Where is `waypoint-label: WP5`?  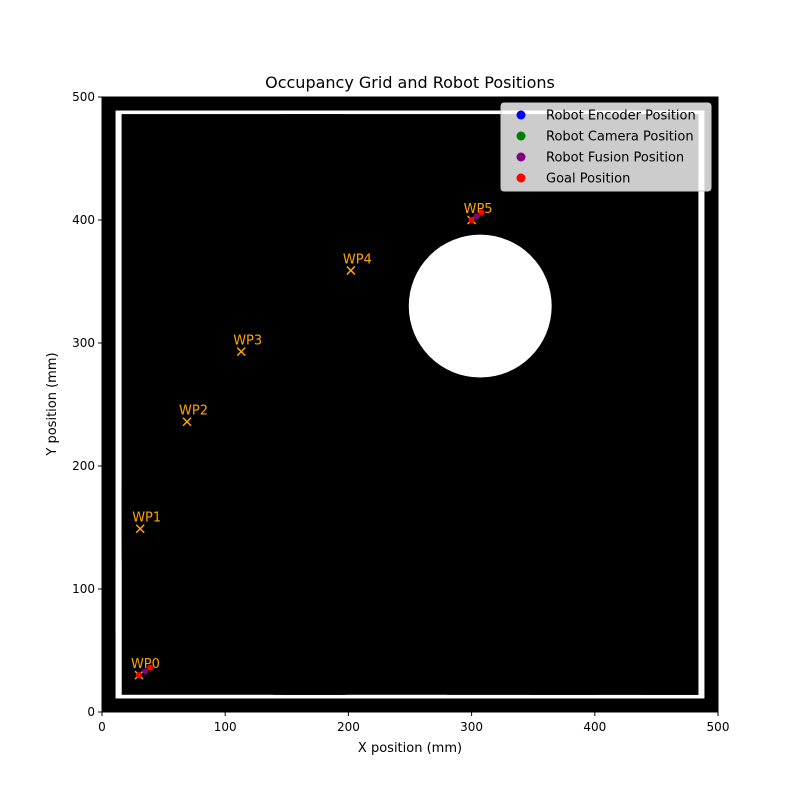 waypoint-label: WP5 is located at coordinates (478, 209).